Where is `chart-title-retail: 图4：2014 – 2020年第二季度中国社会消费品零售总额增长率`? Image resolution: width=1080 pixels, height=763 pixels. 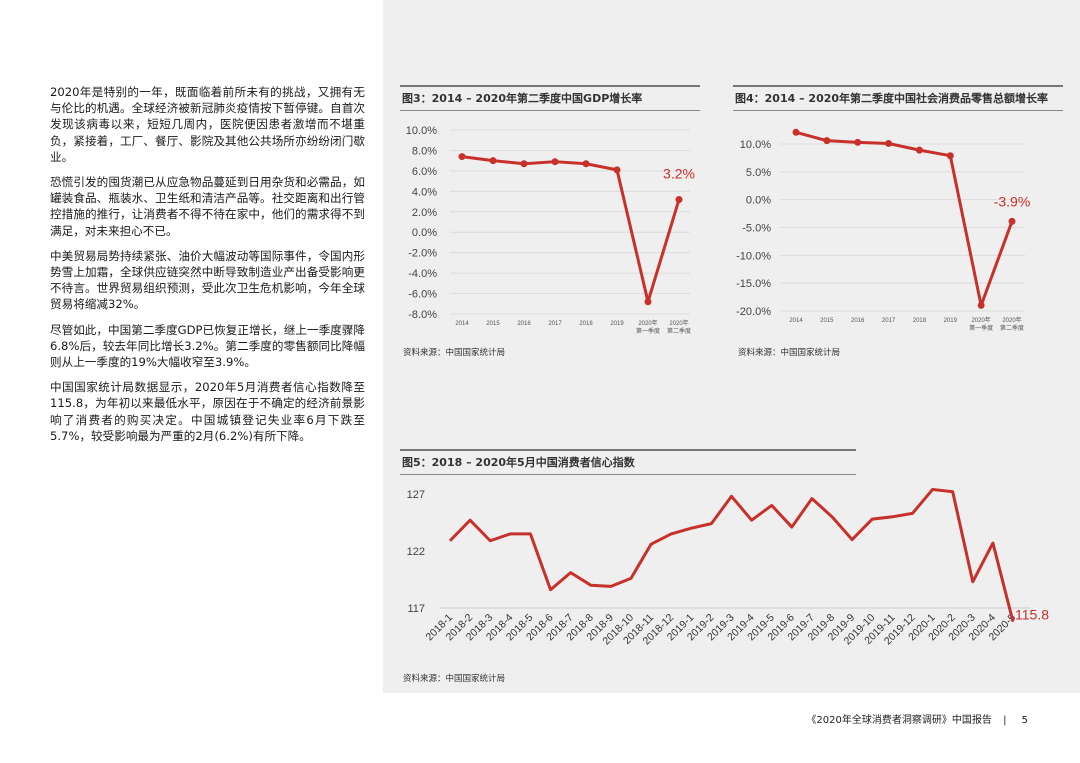
chart-title-retail: 图4：2014 – 2020年第二季度中国社会消费品零售总额增长率 is located at coordinates (898, 98).